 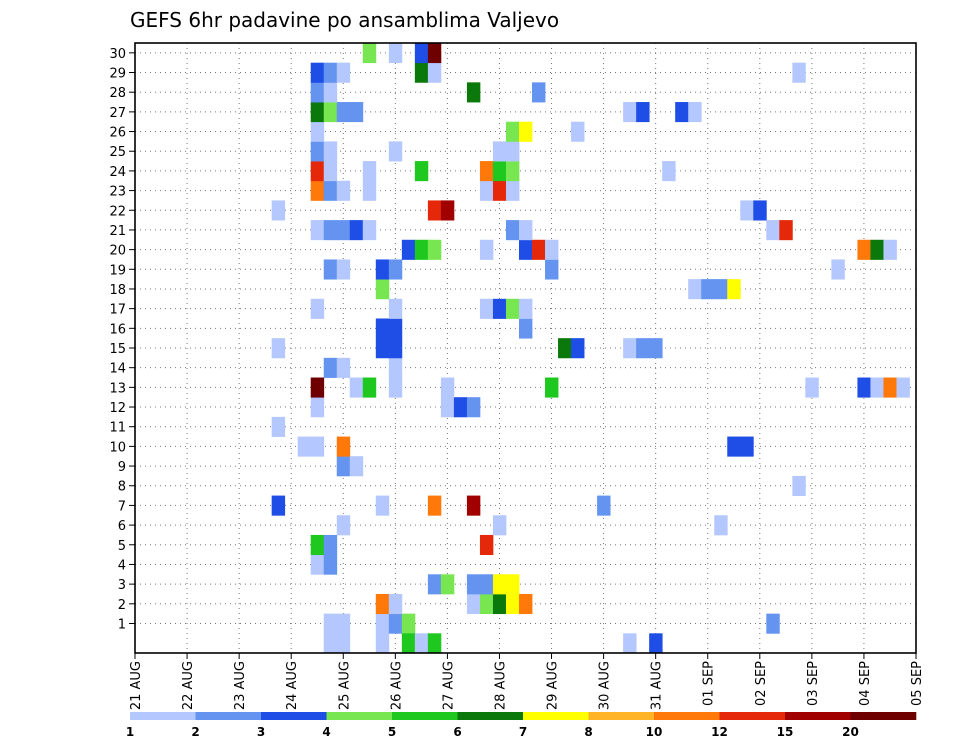 I want to click on y-tick-label: 18, so click(x=117, y=290).